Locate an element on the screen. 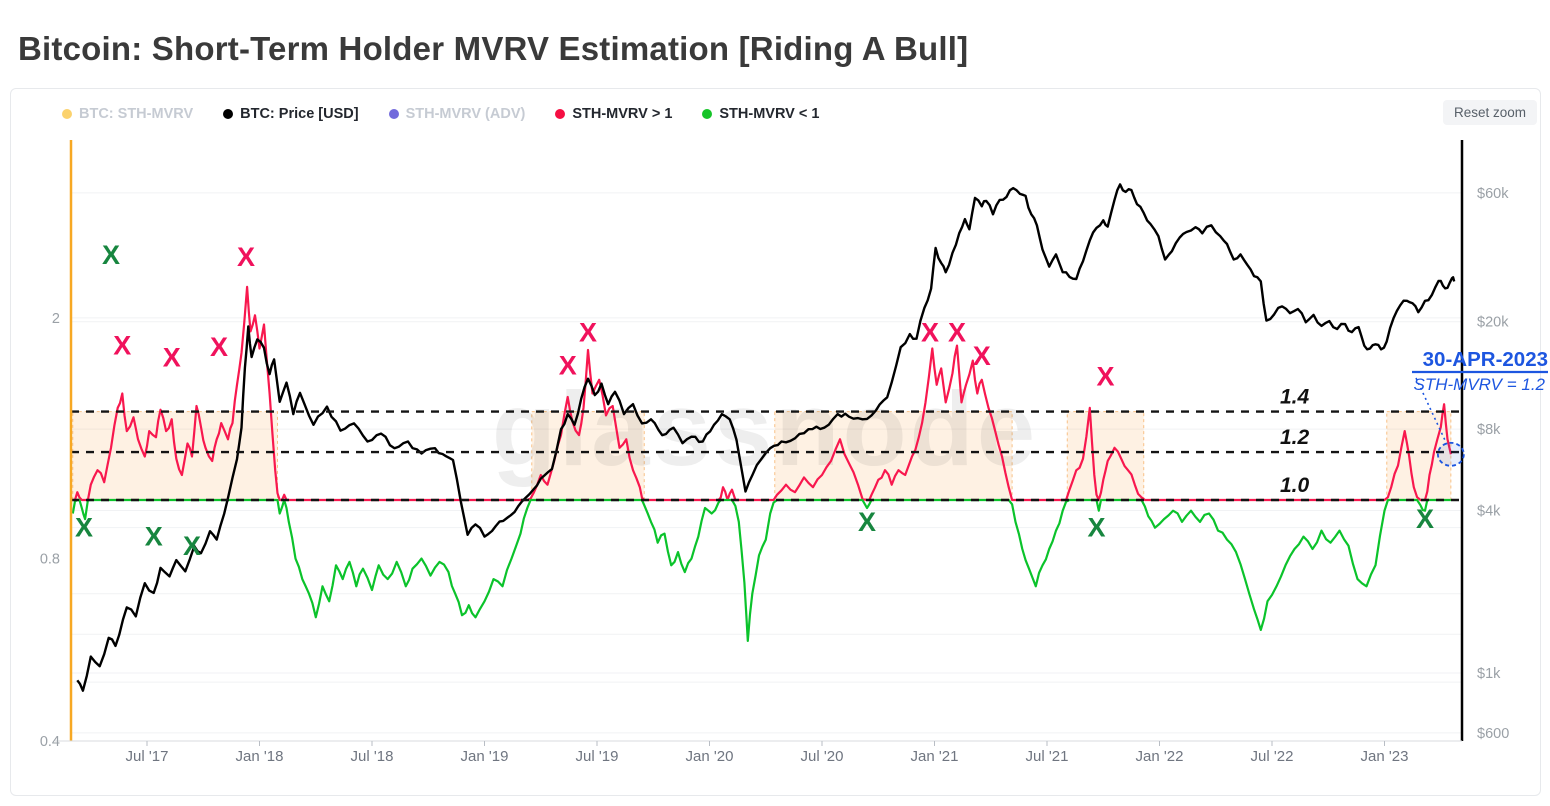 The width and height of the screenshot is (1550, 806). legend-item-label: BTC: Price [USD] is located at coordinates (299, 114).